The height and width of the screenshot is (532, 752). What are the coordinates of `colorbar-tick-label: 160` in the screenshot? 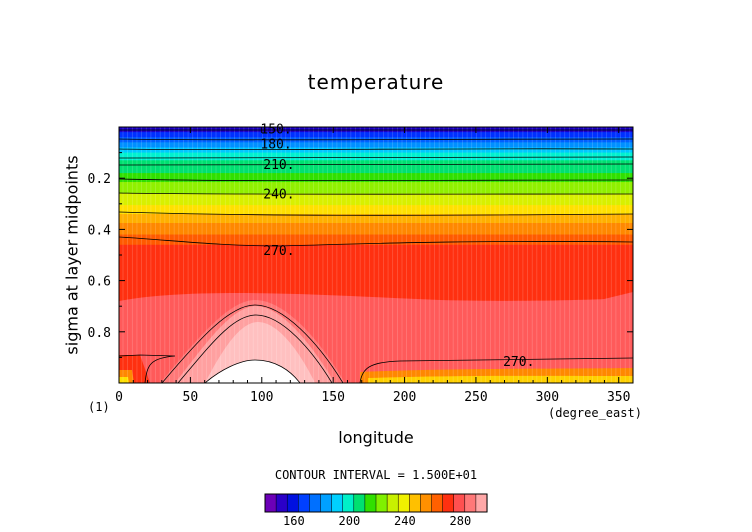 It's located at (294, 521).